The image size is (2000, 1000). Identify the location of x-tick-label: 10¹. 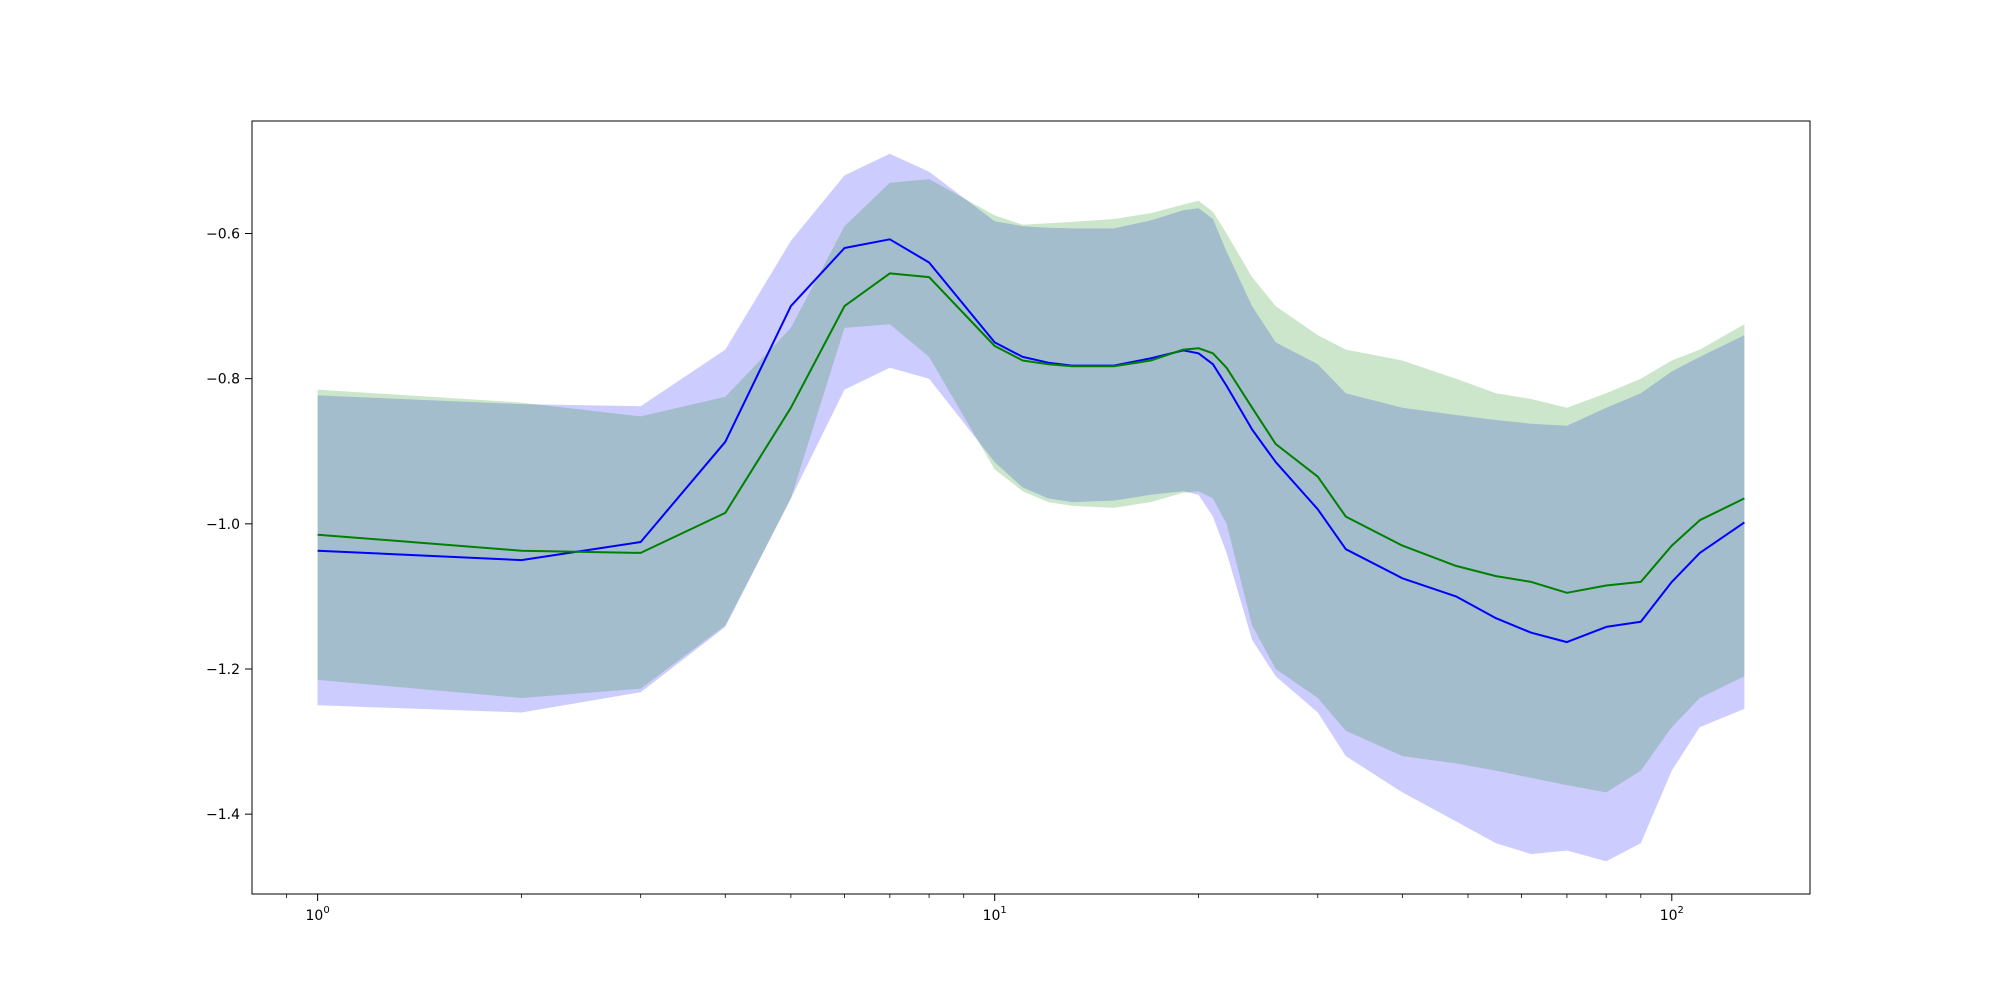
(995, 914).